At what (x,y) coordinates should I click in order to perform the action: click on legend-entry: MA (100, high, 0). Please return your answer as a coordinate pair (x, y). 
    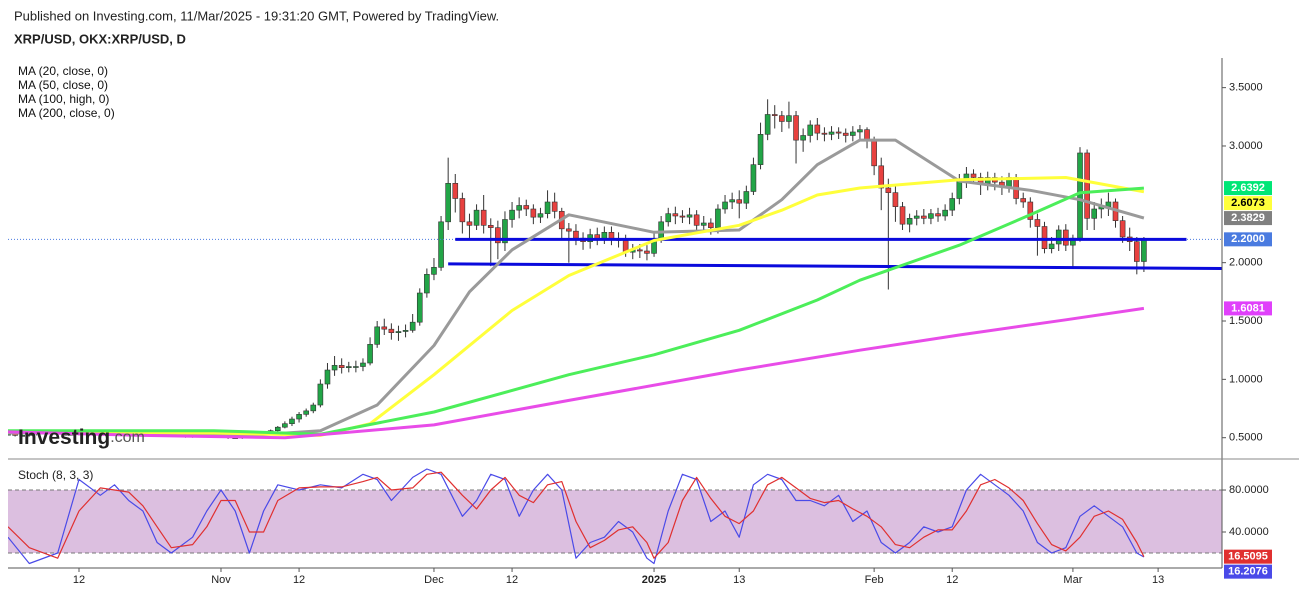
    Looking at the image, I should click on (63, 99).